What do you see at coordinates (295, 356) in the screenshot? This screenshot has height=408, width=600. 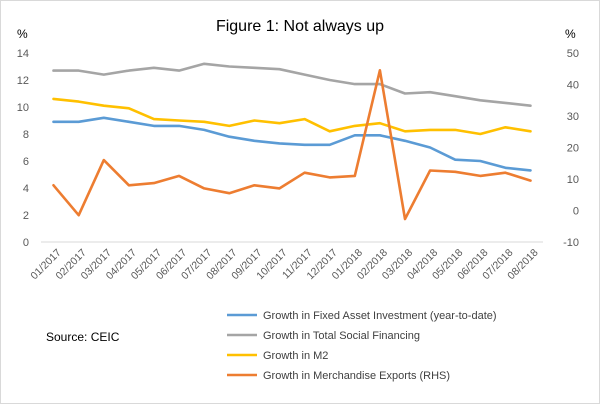 I see `legend-label: Growth in M2` at bounding box center [295, 356].